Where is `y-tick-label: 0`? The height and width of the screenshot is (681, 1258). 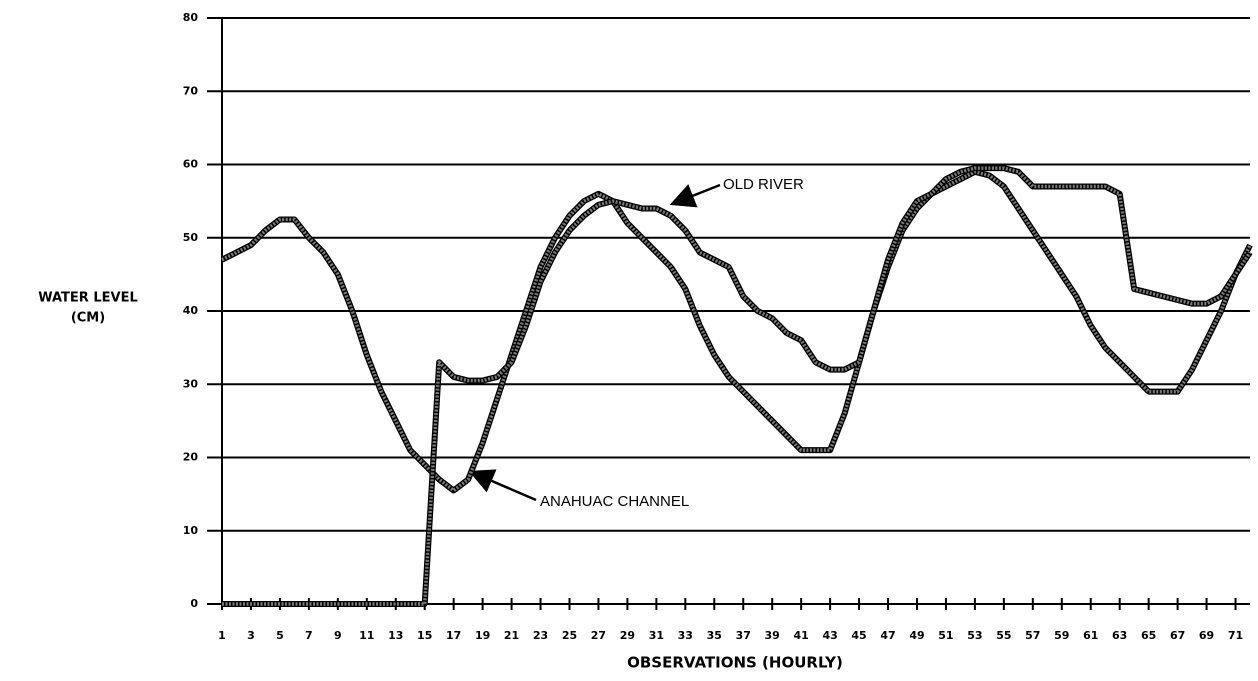
y-tick-label: 0 is located at coordinates (194, 603).